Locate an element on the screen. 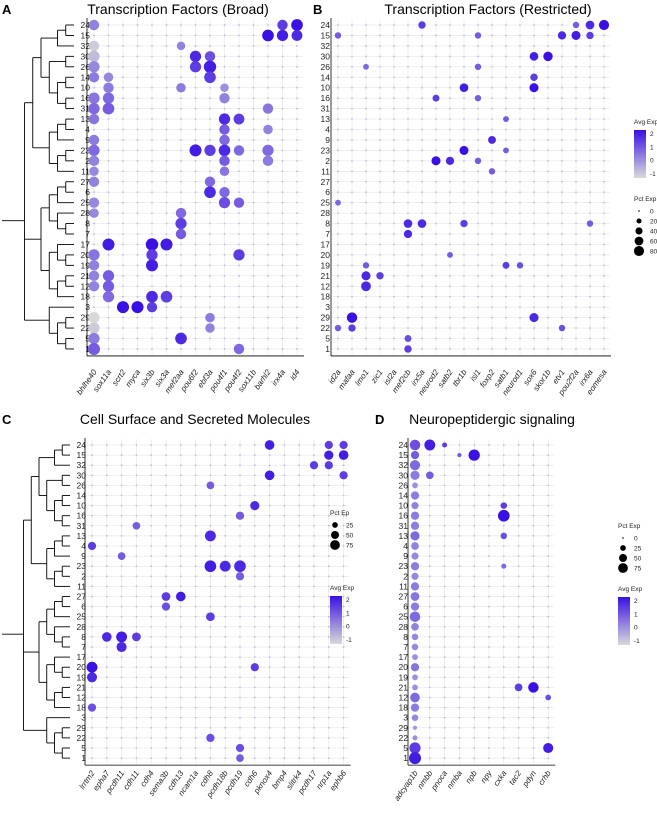 The image size is (657, 820). cluster-label: 29 is located at coordinates (326, 318).